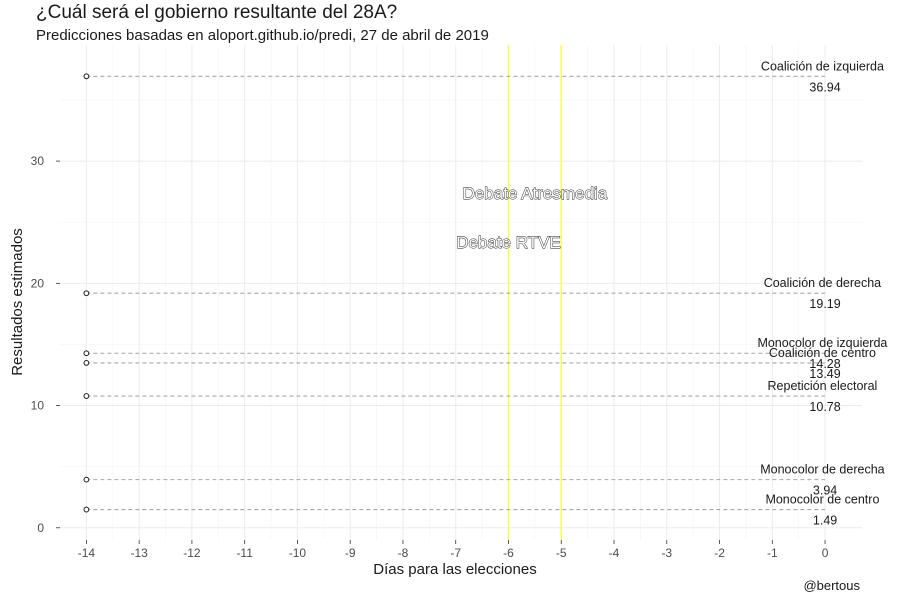  I want to click on series-points, so click(86, 293).